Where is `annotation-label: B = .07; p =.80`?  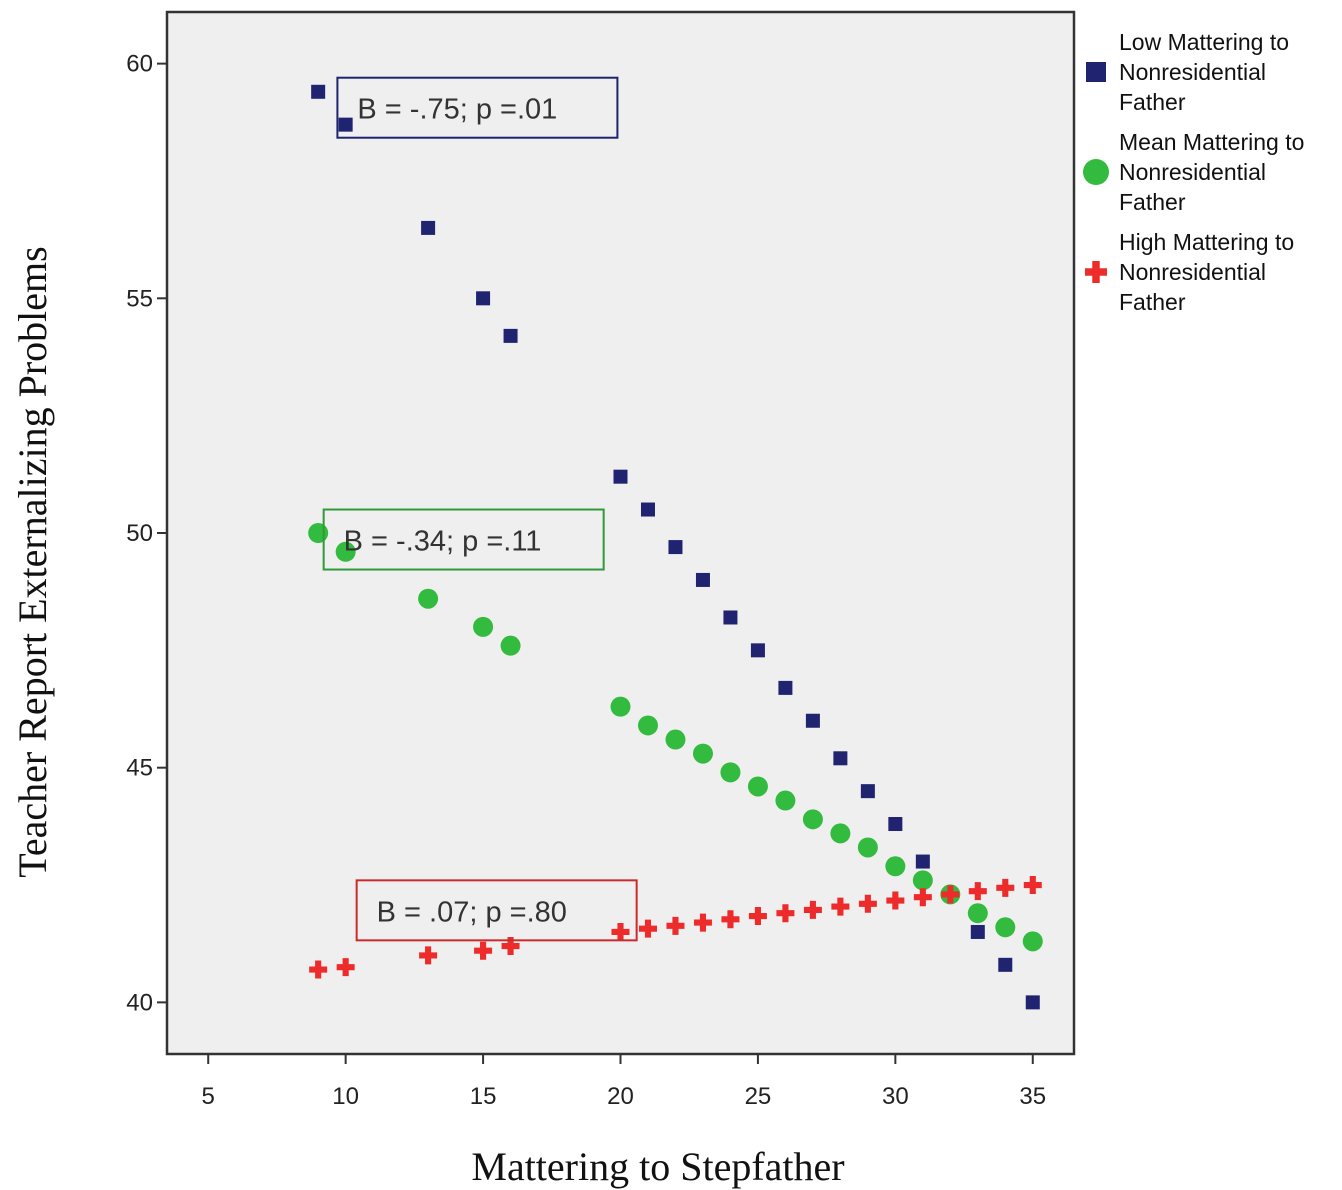 annotation-label: B = .07; p =.80 is located at coordinates (472, 912).